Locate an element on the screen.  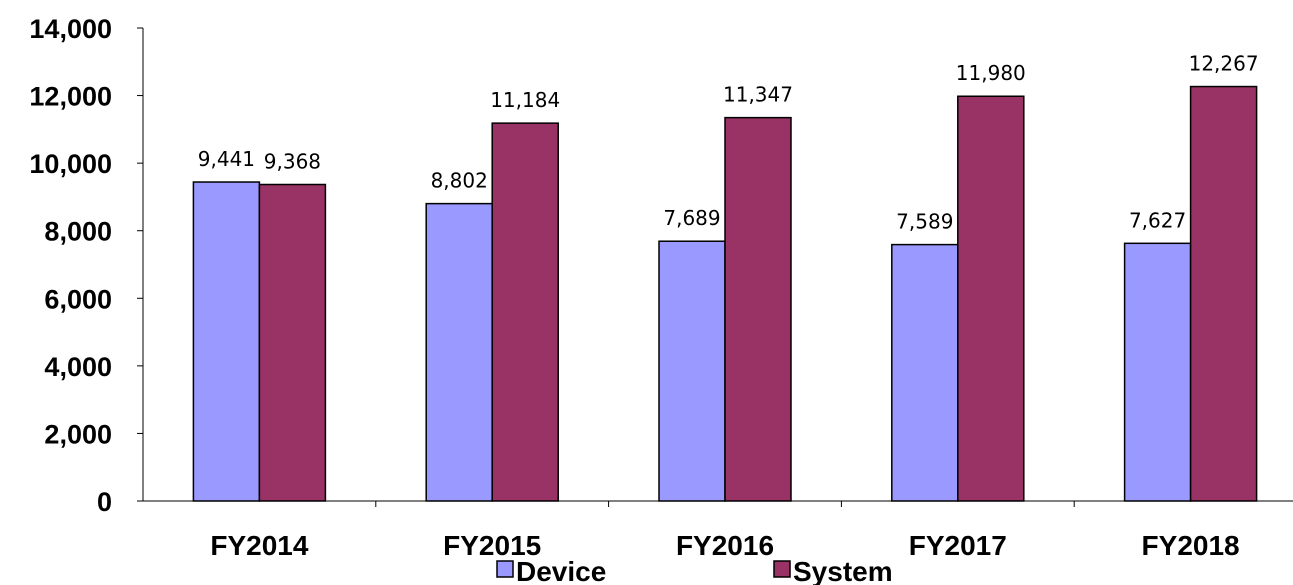
data-label-device-fy2015: 8,802 is located at coordinates (459, 181).